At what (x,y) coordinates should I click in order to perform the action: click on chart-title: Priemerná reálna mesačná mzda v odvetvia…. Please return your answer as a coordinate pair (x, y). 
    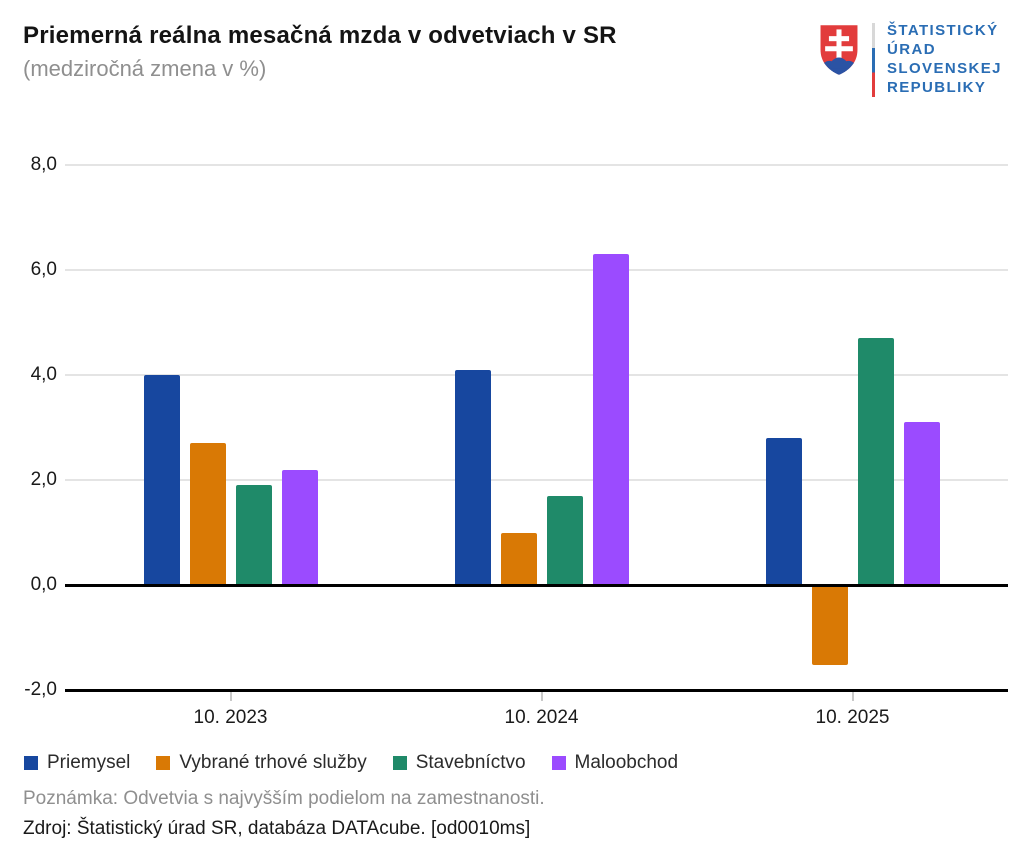
    Looking at the image, I should click on (320, 35).